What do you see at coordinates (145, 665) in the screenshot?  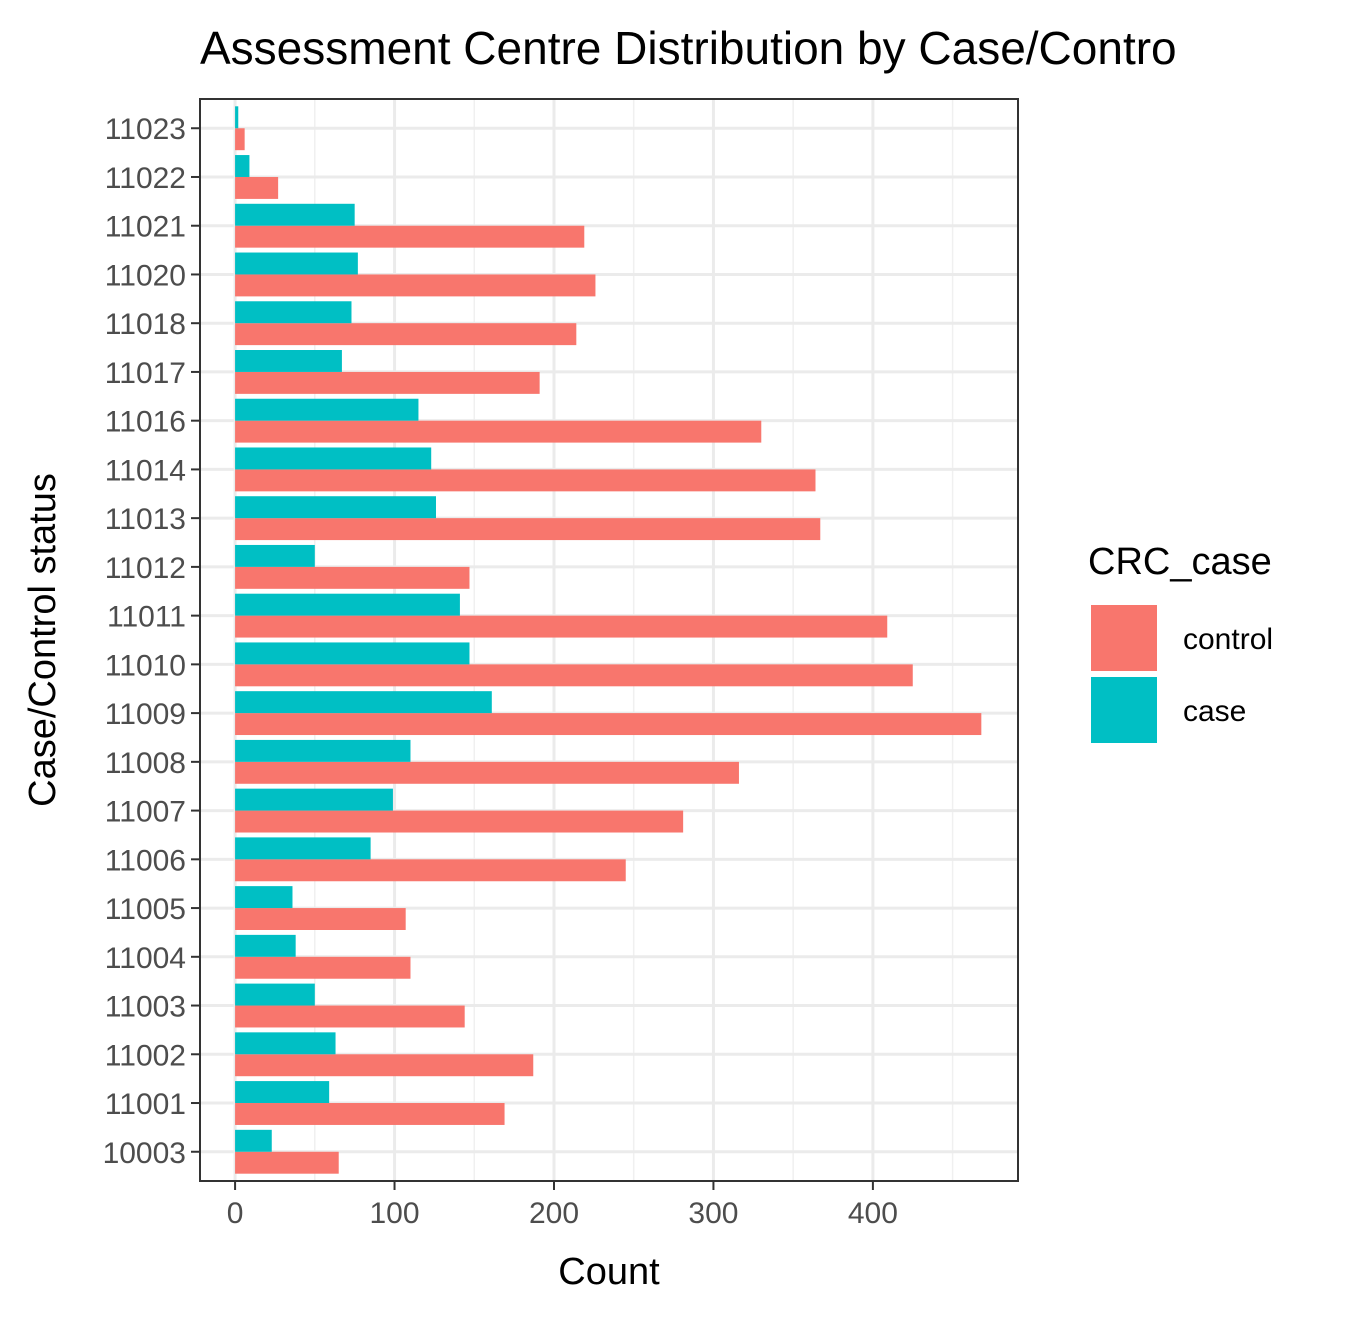 I see `y-tick-label: 11010` at bounding box center [145, 665].